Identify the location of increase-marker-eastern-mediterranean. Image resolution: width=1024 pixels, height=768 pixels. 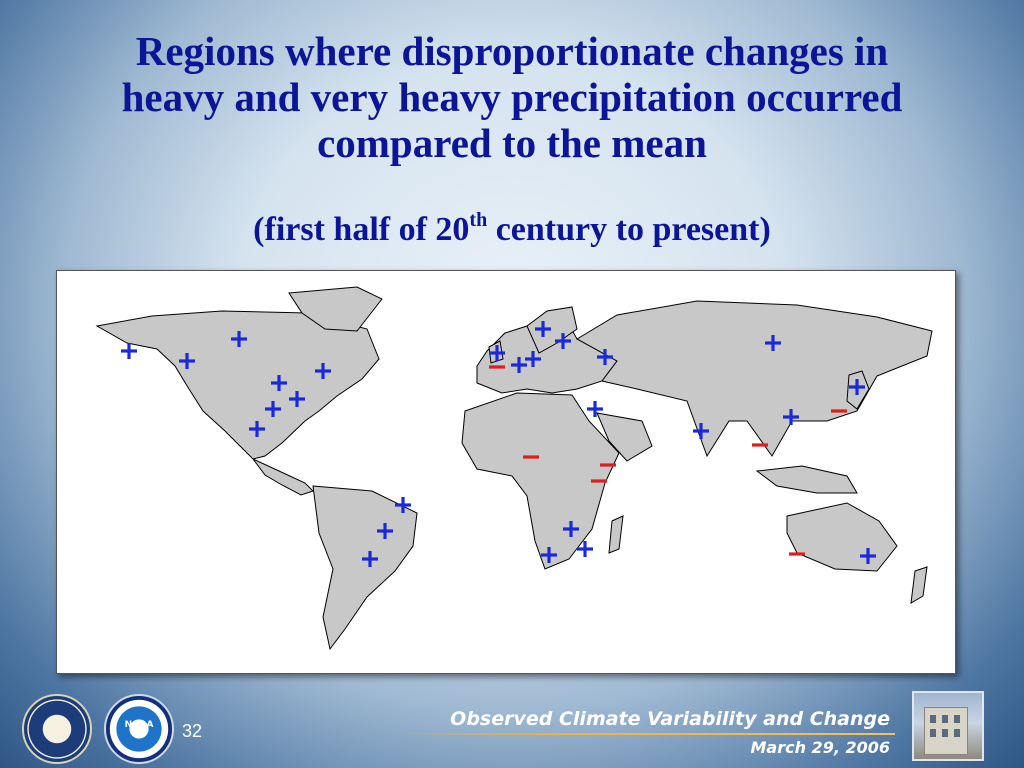
(595, 409).